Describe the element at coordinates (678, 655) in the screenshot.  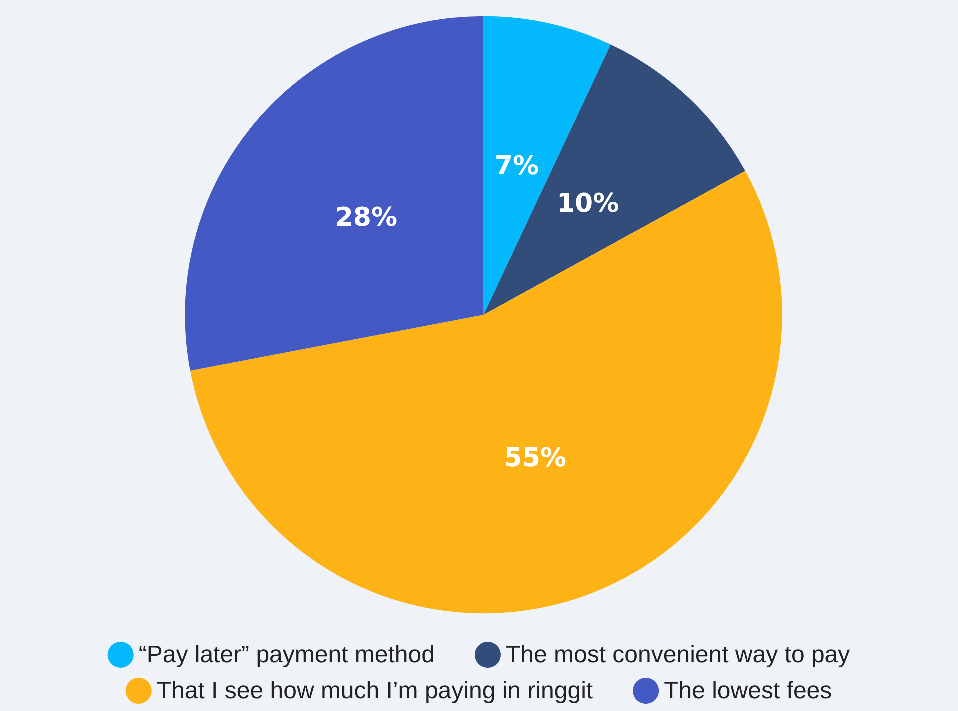
I see `legend-label: The most convenient way to pay` at that location.